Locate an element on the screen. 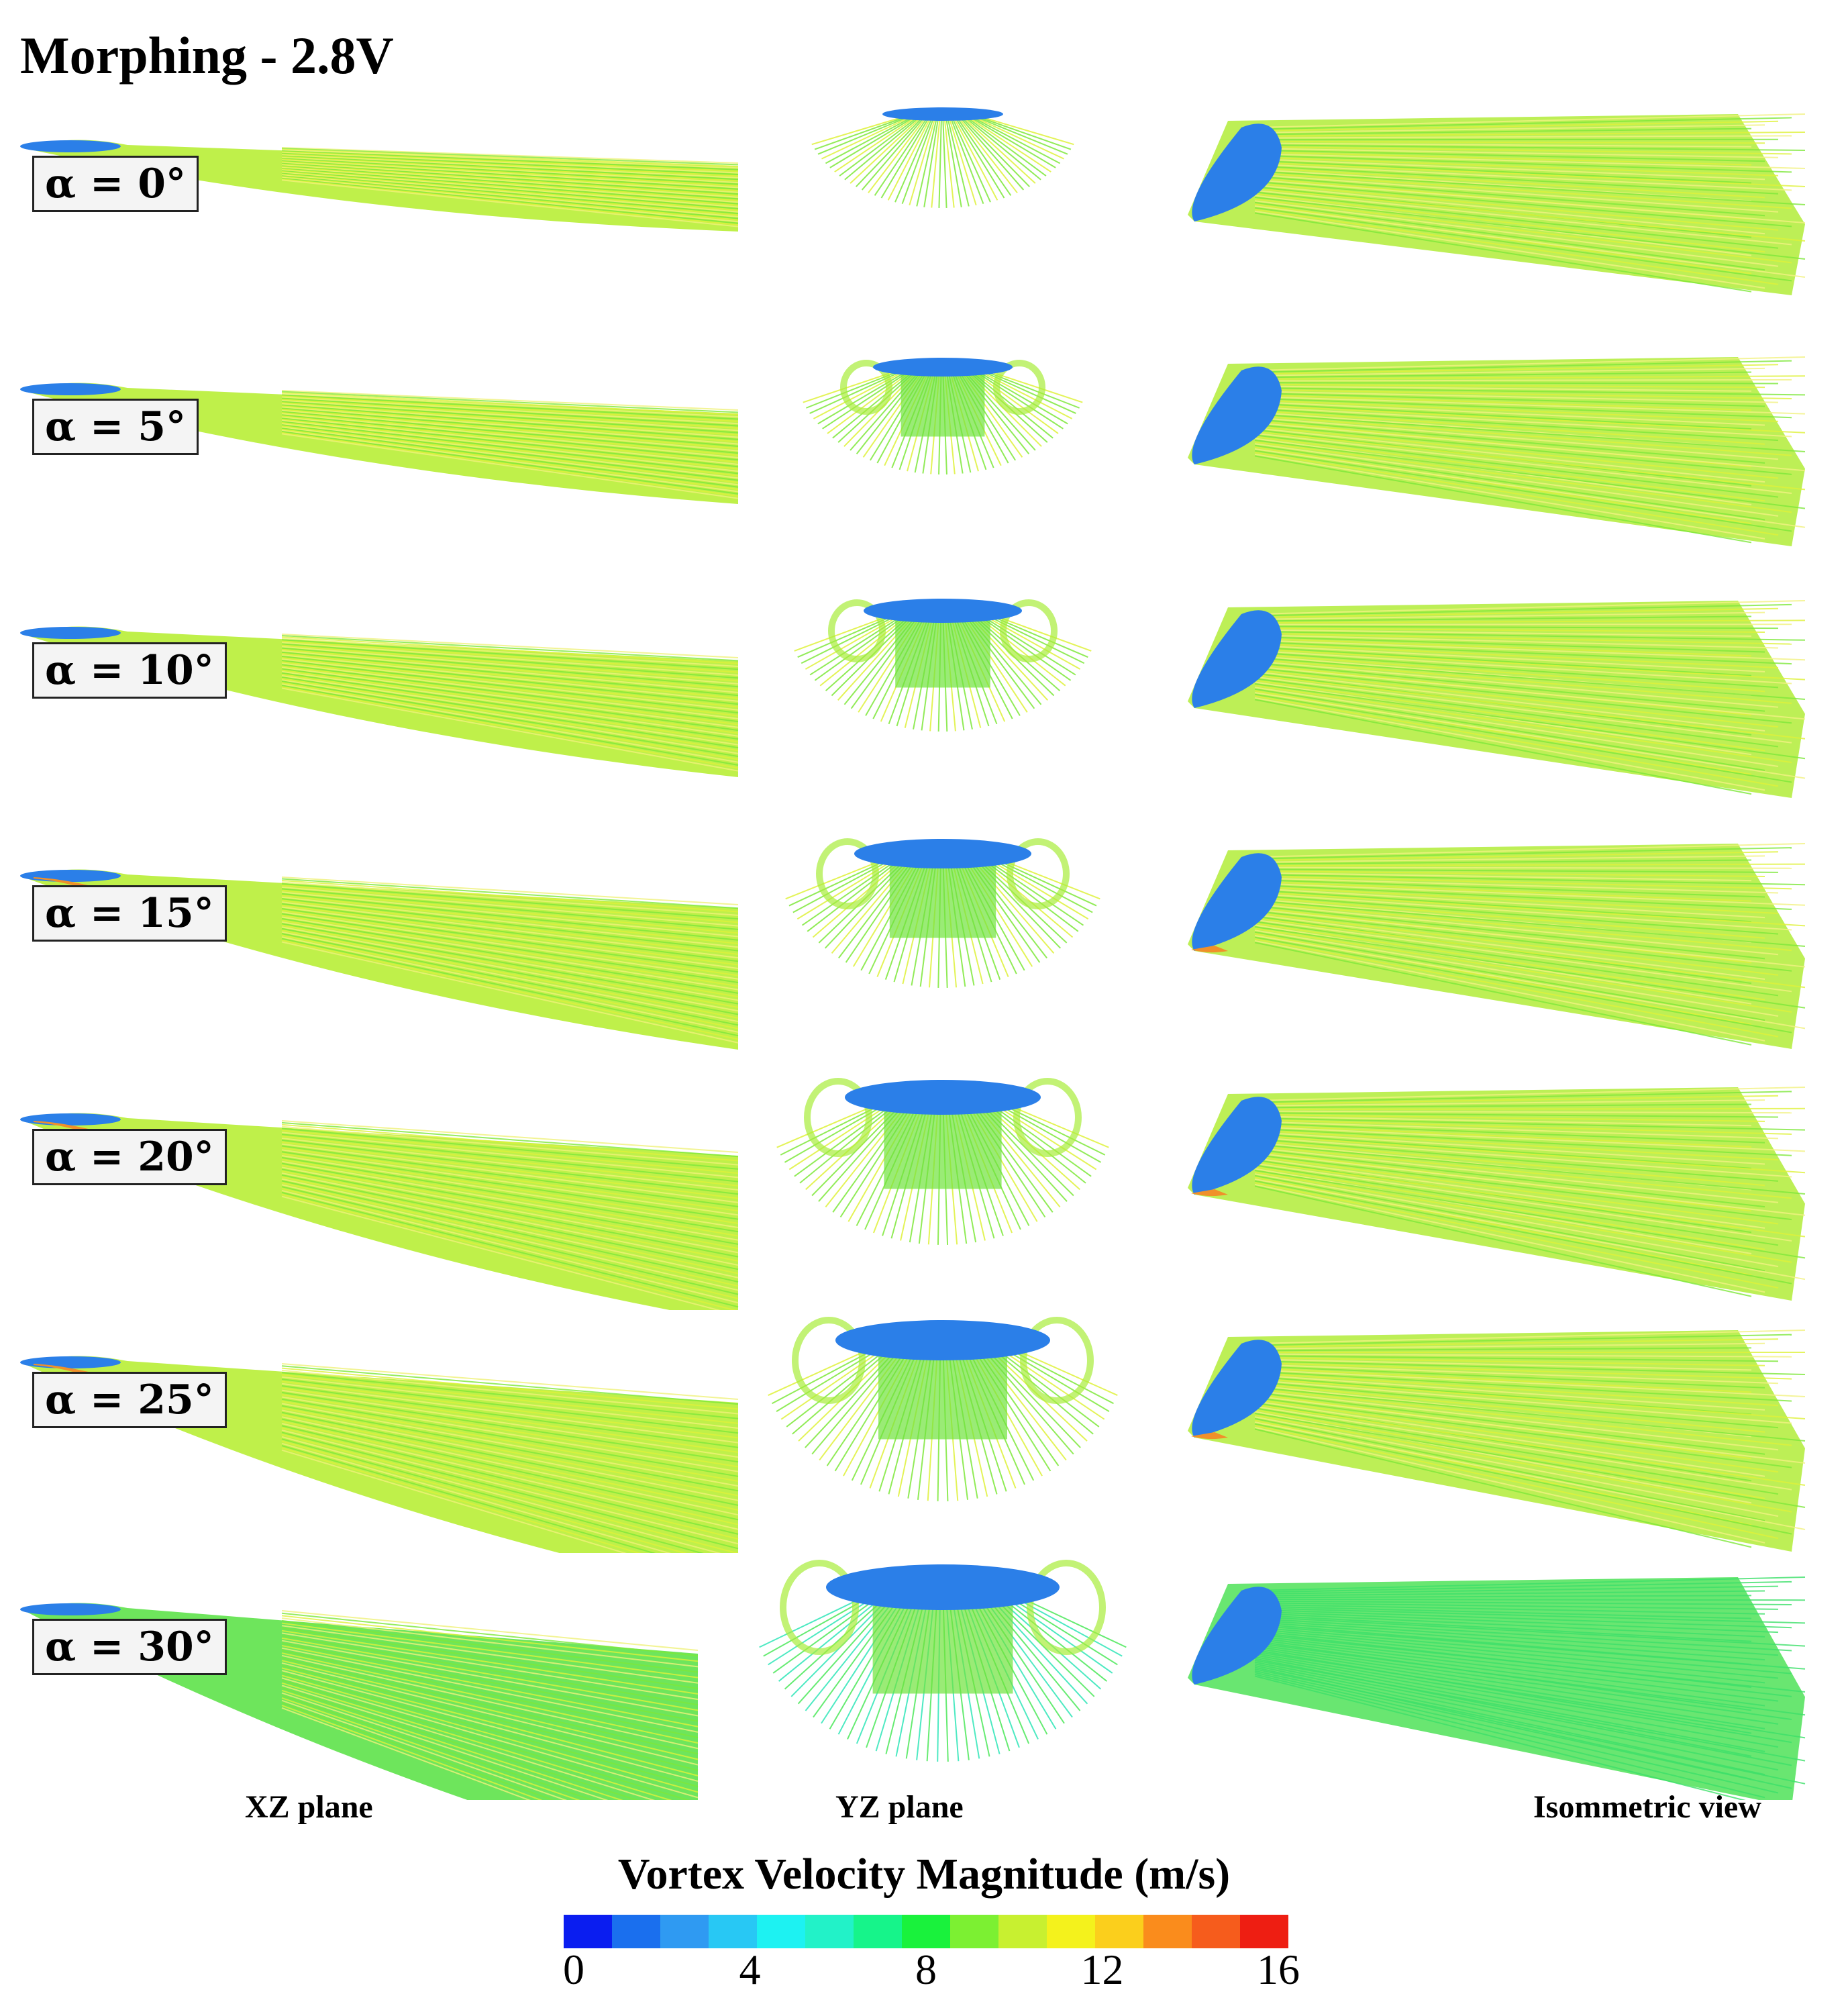 This screenshot has height=2004, width=1848. alpha-row: α = 10° is located at coordinates (924, 698).